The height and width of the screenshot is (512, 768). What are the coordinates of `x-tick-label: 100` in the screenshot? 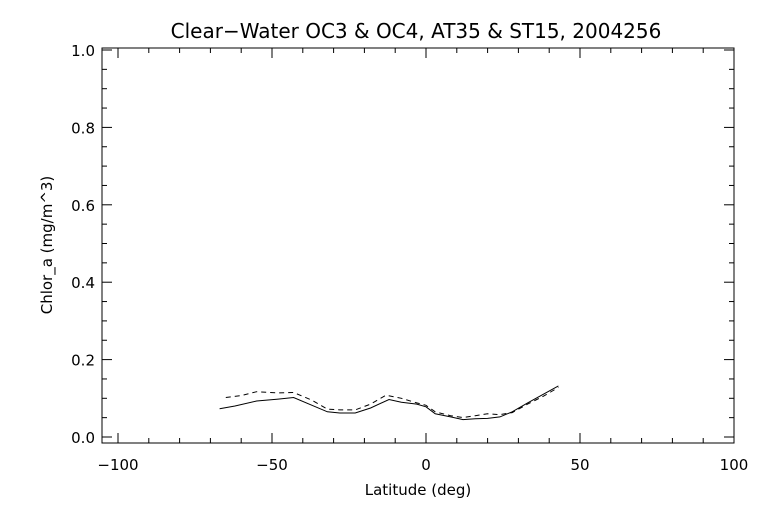 It's located at (734, 465).